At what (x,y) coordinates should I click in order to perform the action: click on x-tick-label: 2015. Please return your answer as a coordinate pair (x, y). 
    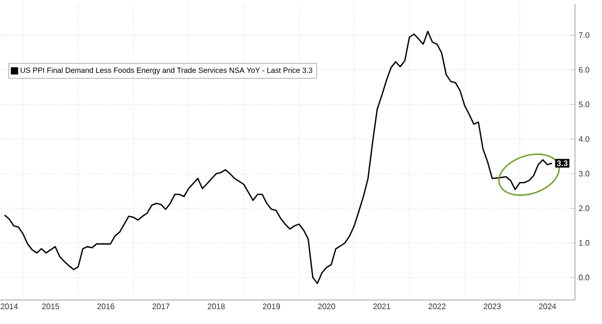
    Looking at the image, I should click on (51, 307).